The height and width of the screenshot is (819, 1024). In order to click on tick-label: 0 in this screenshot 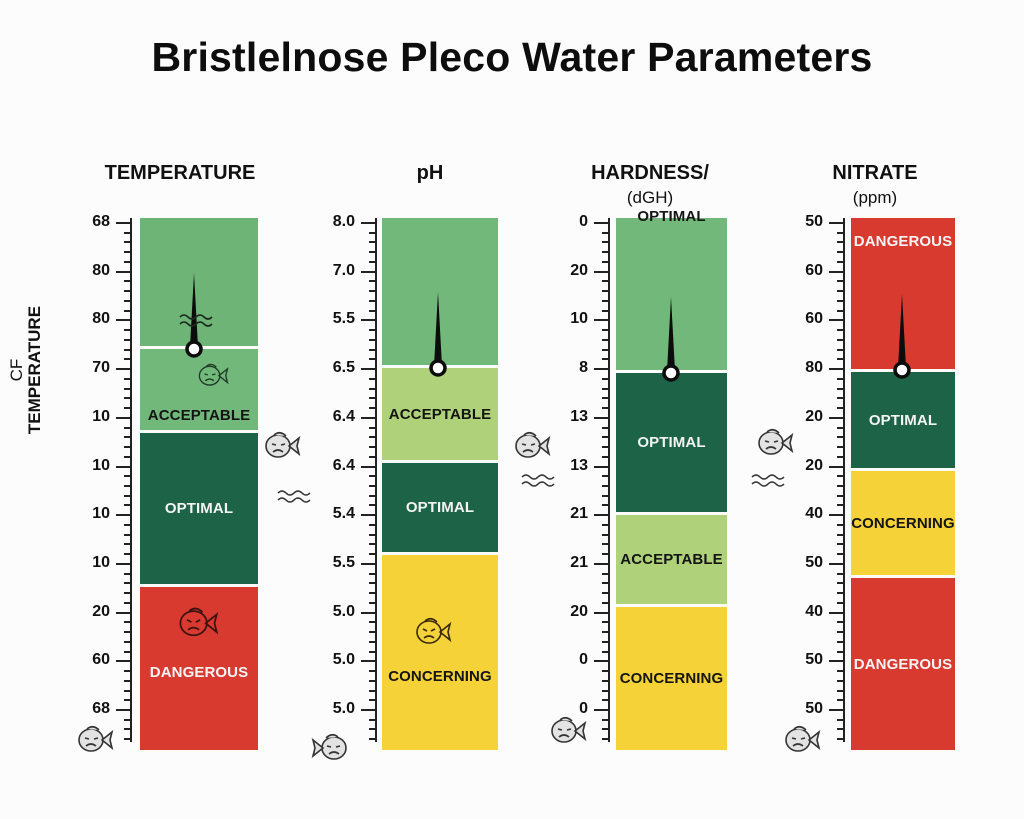, I will do `click(583, 708)`.